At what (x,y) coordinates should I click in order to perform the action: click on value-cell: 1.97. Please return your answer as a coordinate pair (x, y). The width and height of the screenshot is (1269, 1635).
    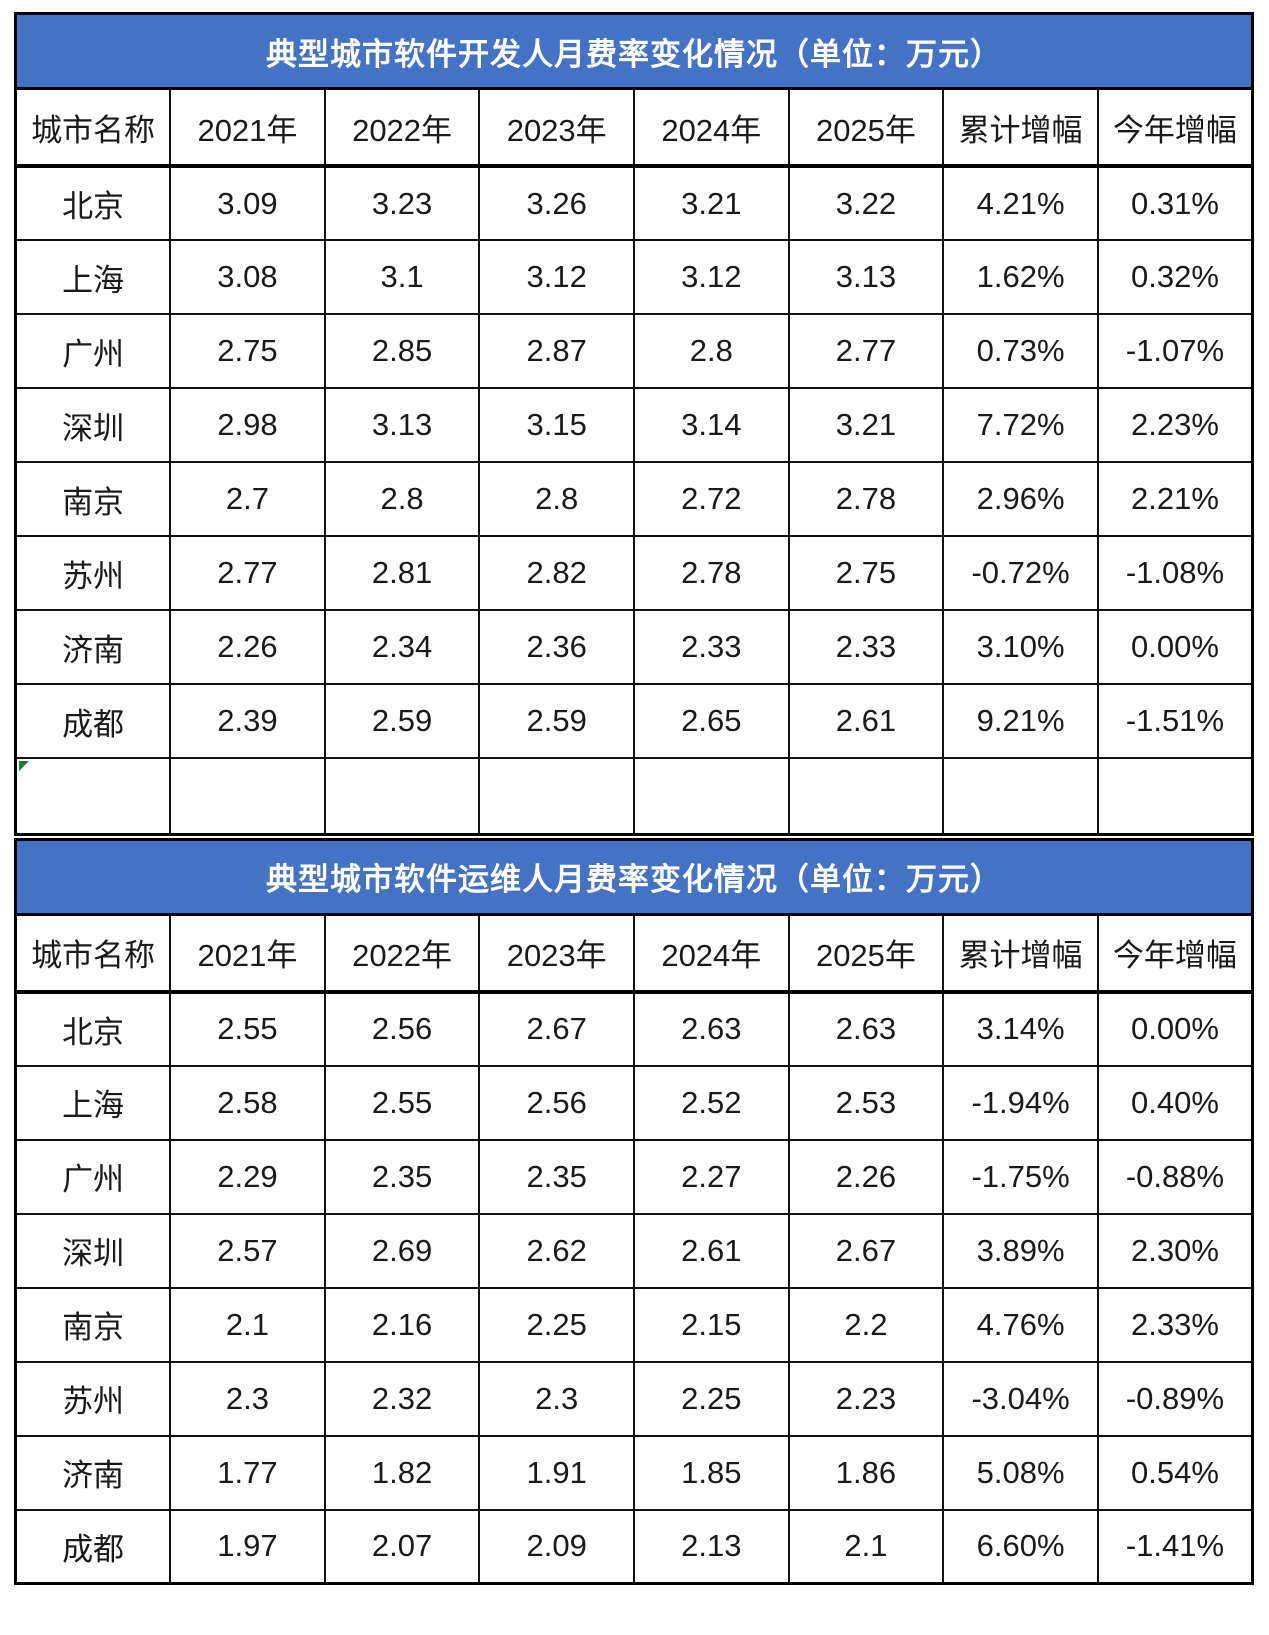
    Looking at the image, I should click on (247, 1546).